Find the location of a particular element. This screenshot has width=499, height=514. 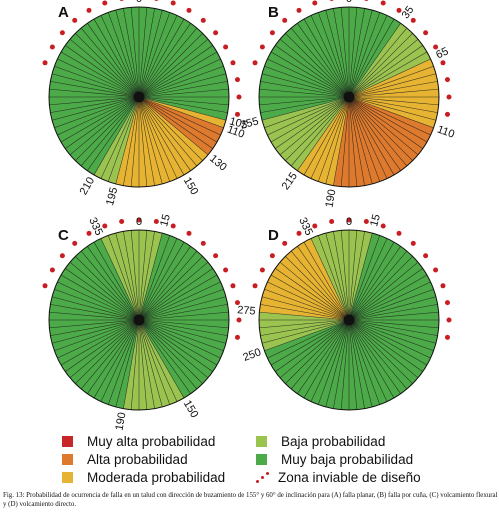

hub-b is located at coordinates (349, 97).